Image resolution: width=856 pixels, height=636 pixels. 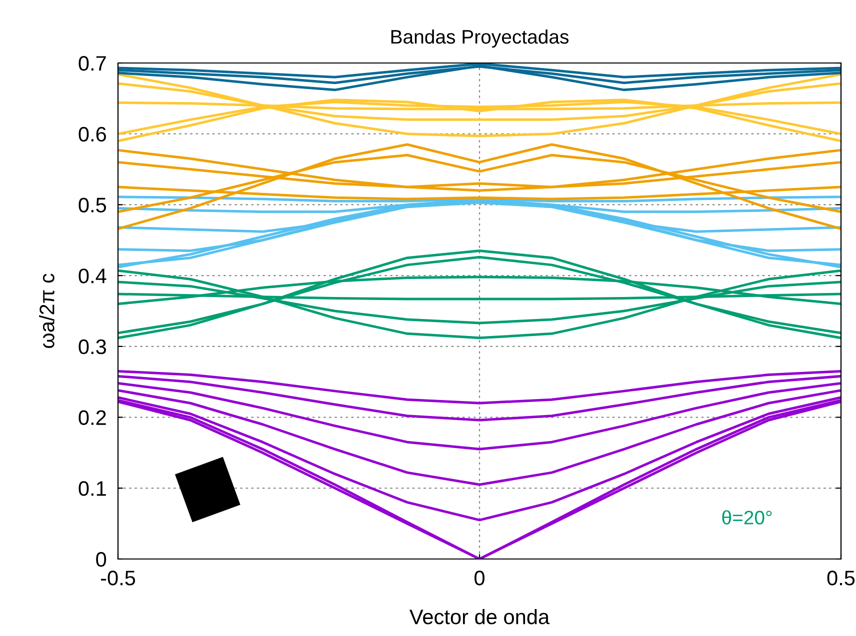 What do you see at coordinates (101, 559) in the screenshot?
I see `y-tick-label: 0` at bounding box center [101, 559].